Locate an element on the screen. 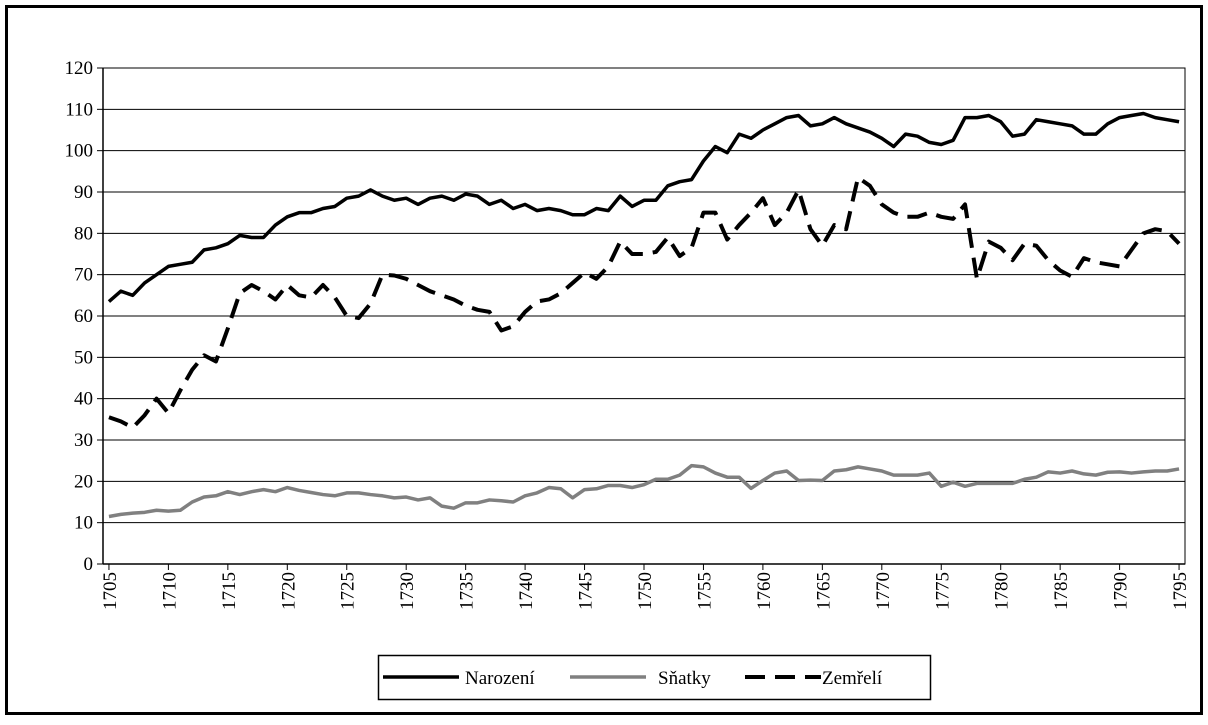  x-tick-label: 1725 is located at coordinates (348, 591).